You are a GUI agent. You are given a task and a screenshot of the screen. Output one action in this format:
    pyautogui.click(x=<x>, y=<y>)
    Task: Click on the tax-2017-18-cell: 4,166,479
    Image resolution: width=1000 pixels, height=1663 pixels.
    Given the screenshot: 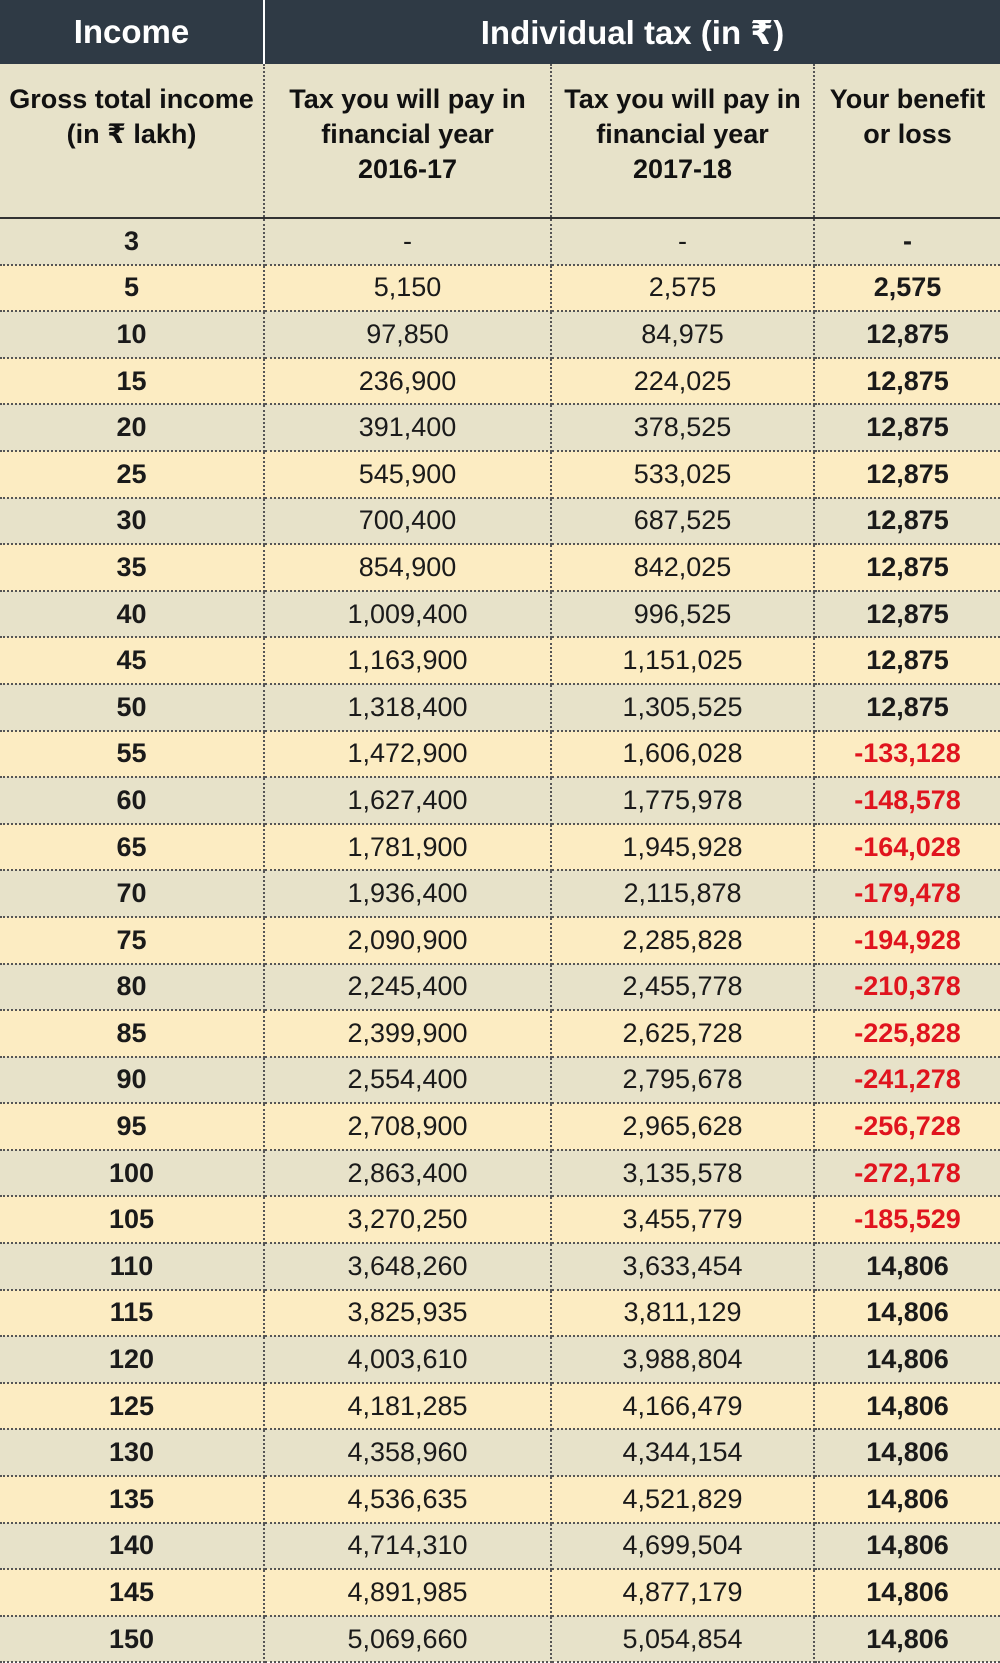 What is the action you would take?
    pyautogui.click(x=683, y=1406)
    